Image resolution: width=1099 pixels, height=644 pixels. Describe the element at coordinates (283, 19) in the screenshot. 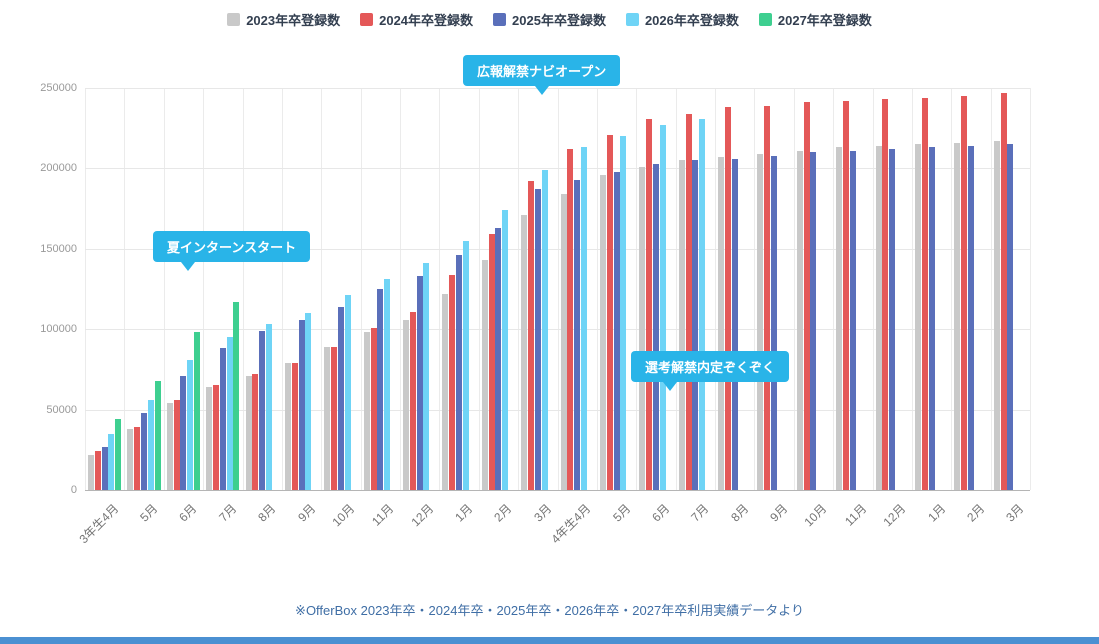

I see `legend-item: 2023年卒登録数` at that location.